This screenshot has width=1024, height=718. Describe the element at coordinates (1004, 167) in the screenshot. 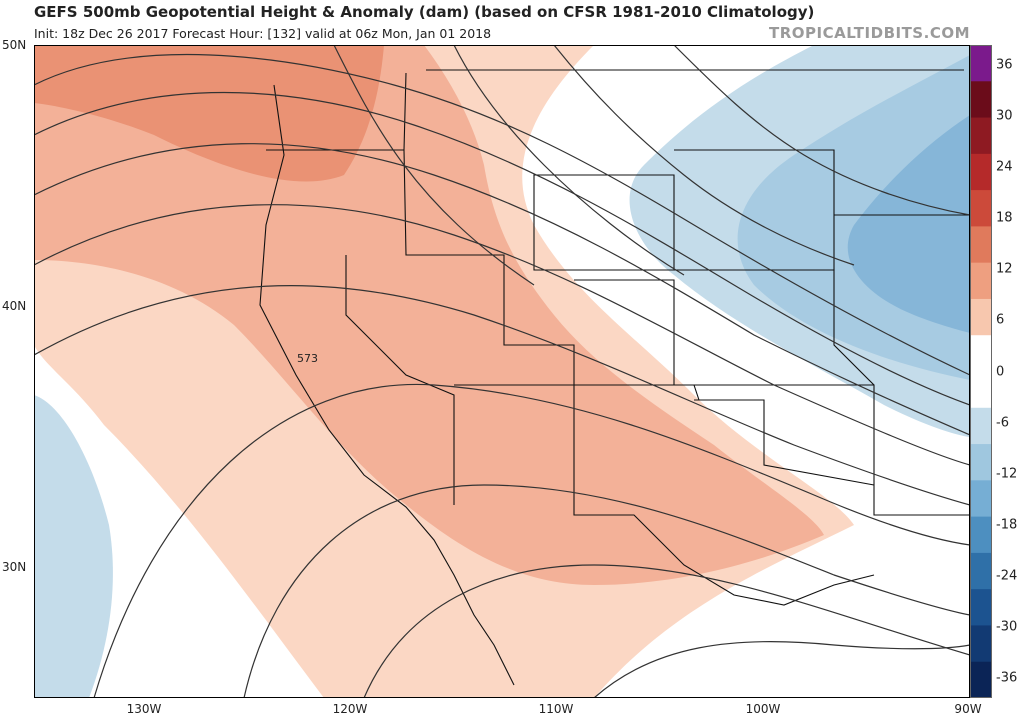

I see `colorbar-level-label: 24` at that location.